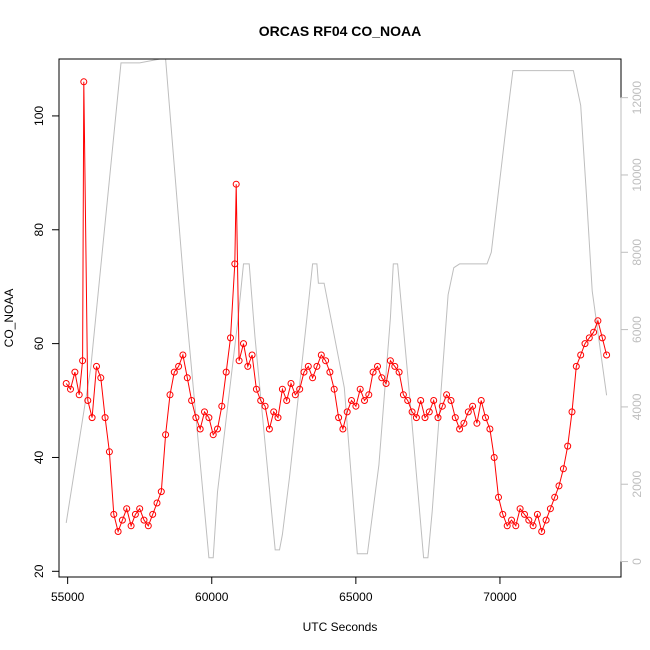 This screenshot has width=650, height=650. I want to click on y2-tick-label: 2000, so click(637, 484).